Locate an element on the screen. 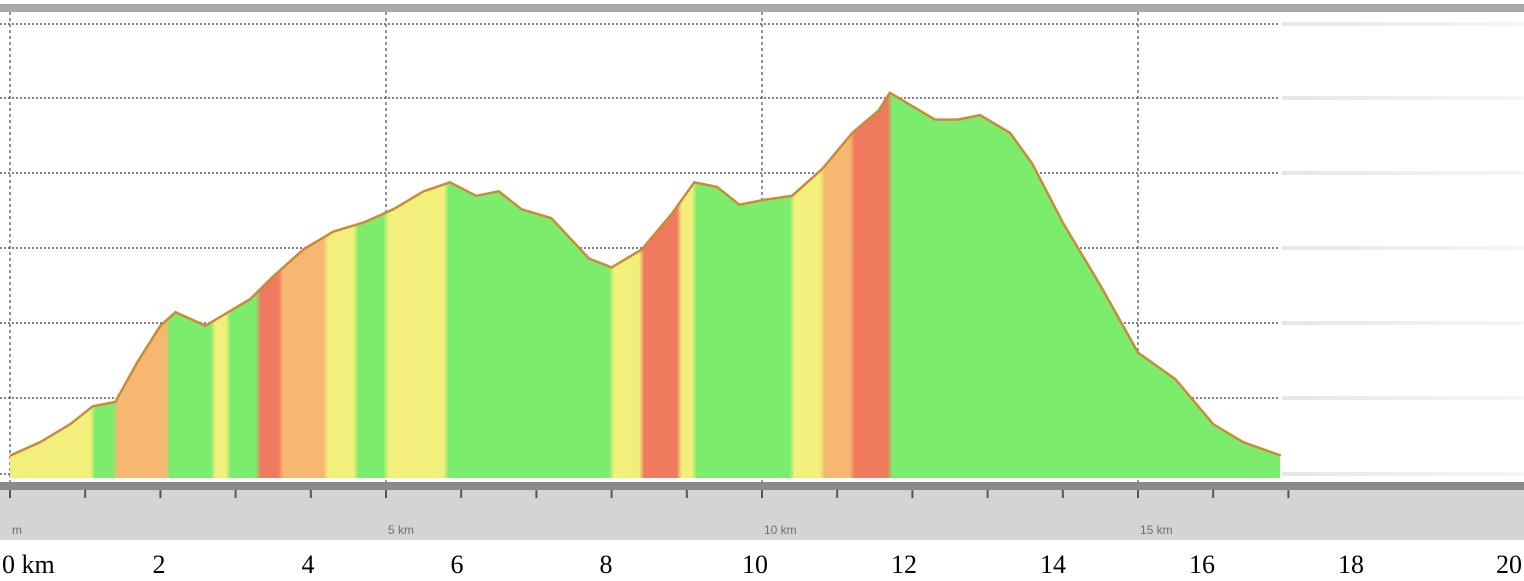 This screenshot has width=1524, height=581. top-border is located at coordinates (762, 8).